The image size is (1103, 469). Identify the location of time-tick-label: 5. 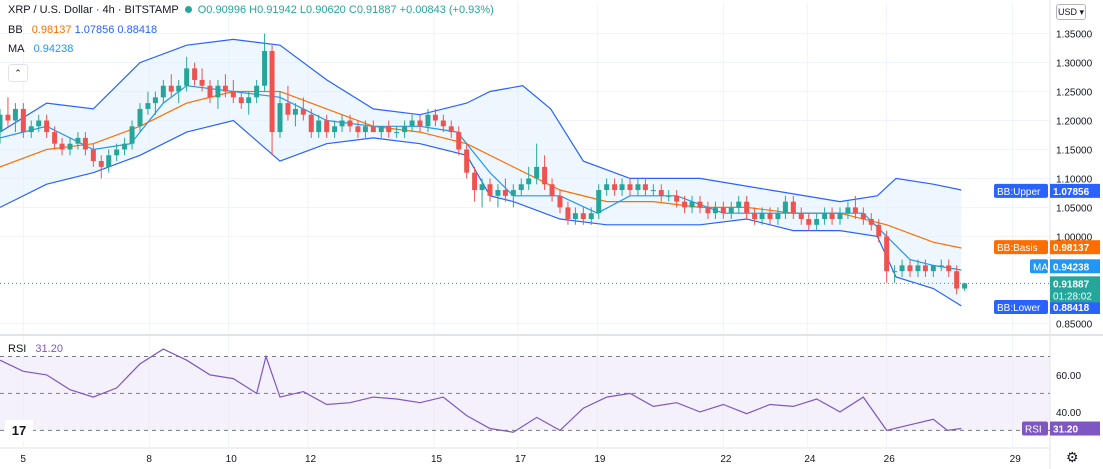
(23, 459).